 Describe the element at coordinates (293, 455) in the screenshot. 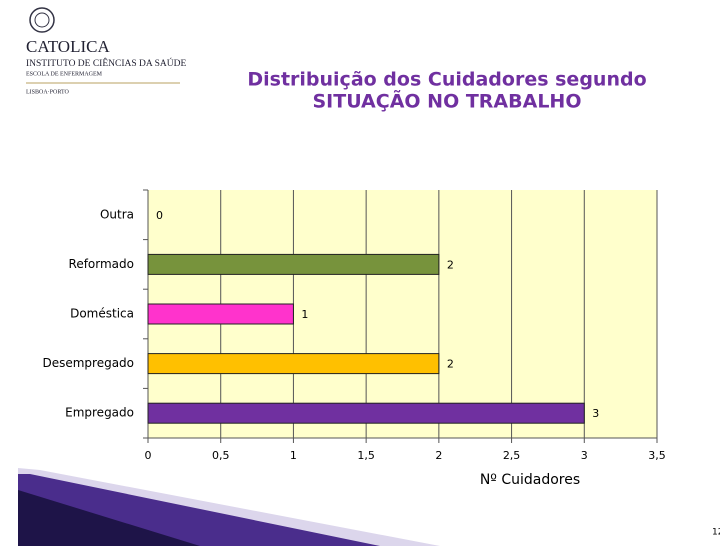

I see `x-tick-label: 1` at that location.